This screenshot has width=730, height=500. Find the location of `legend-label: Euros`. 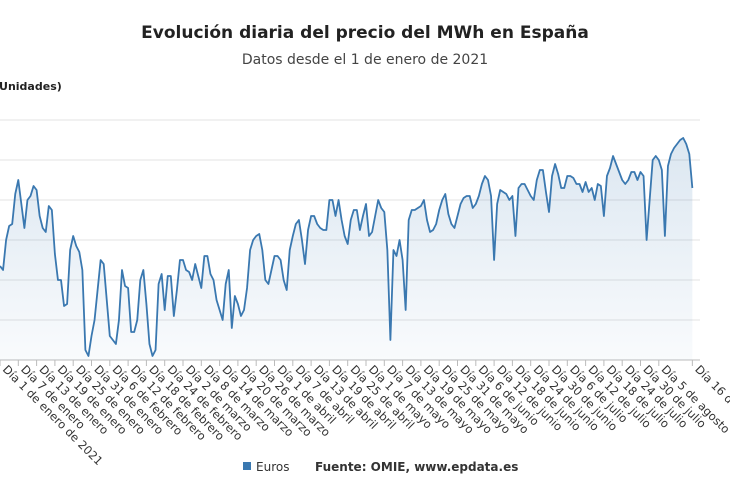

legend-label: Euros is located at coordinates (272, 467).